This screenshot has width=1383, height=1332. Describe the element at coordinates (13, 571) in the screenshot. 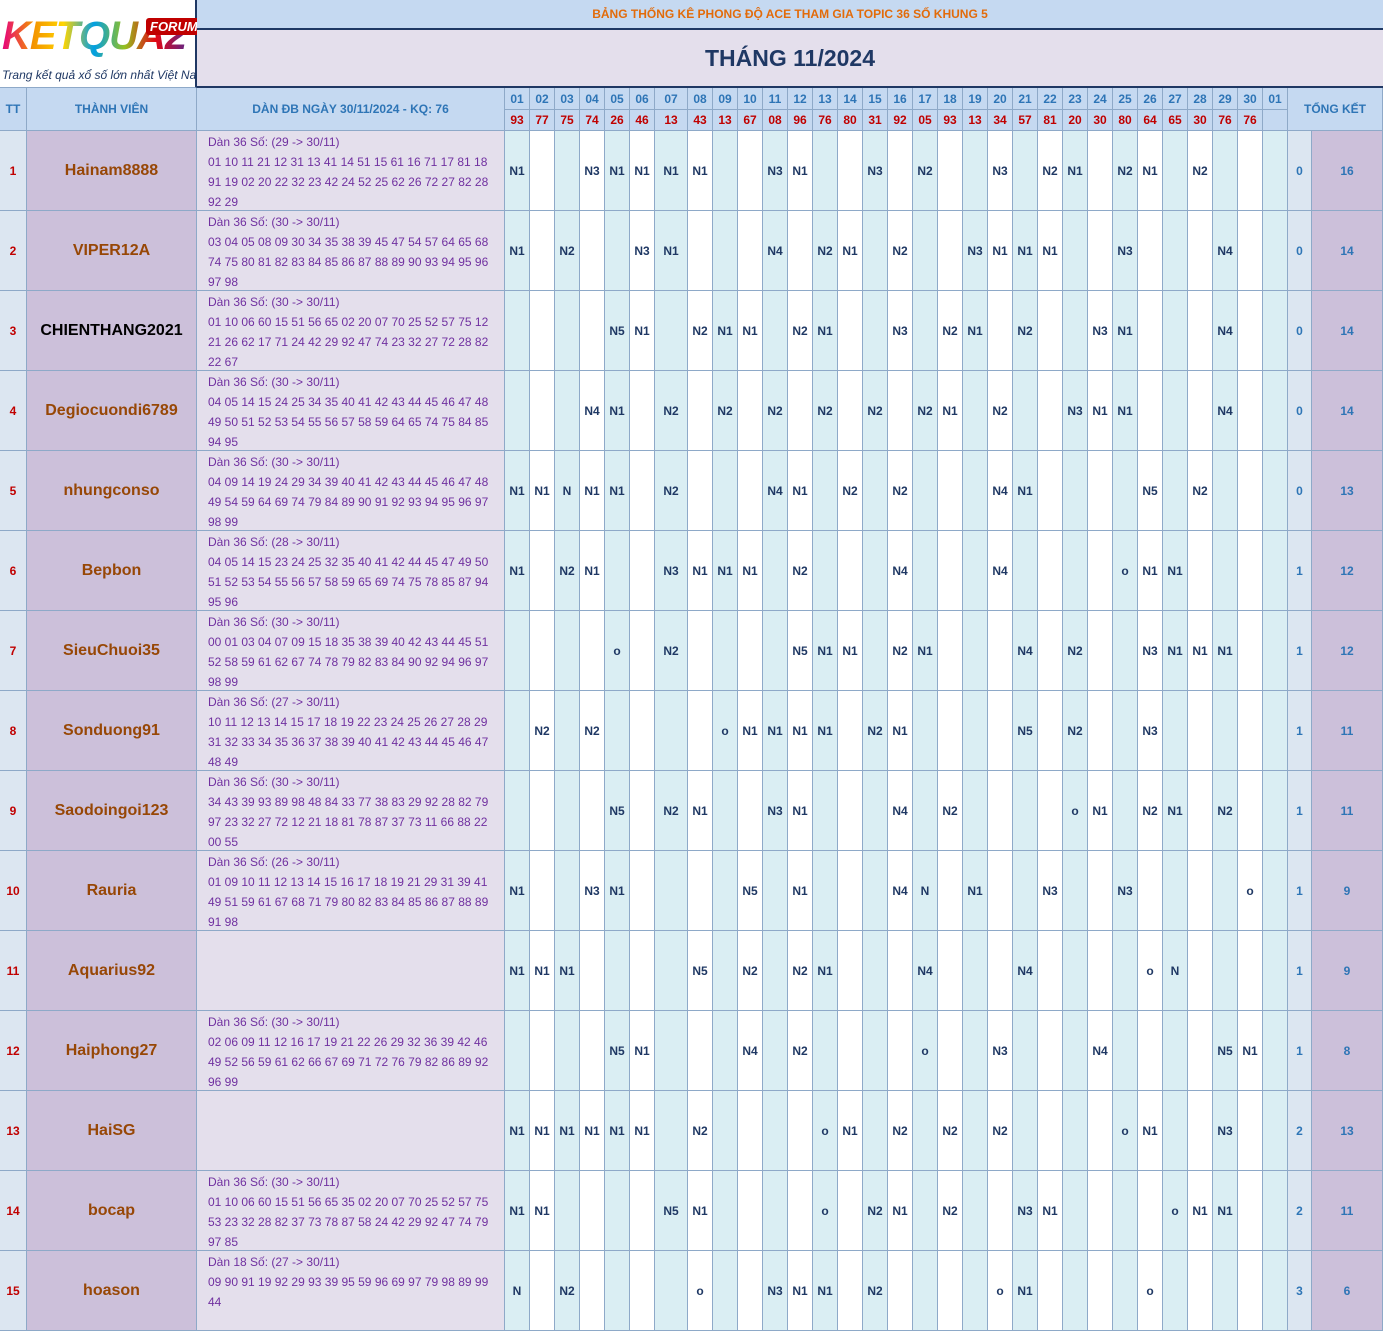

I see `row-number: 6` at that location.